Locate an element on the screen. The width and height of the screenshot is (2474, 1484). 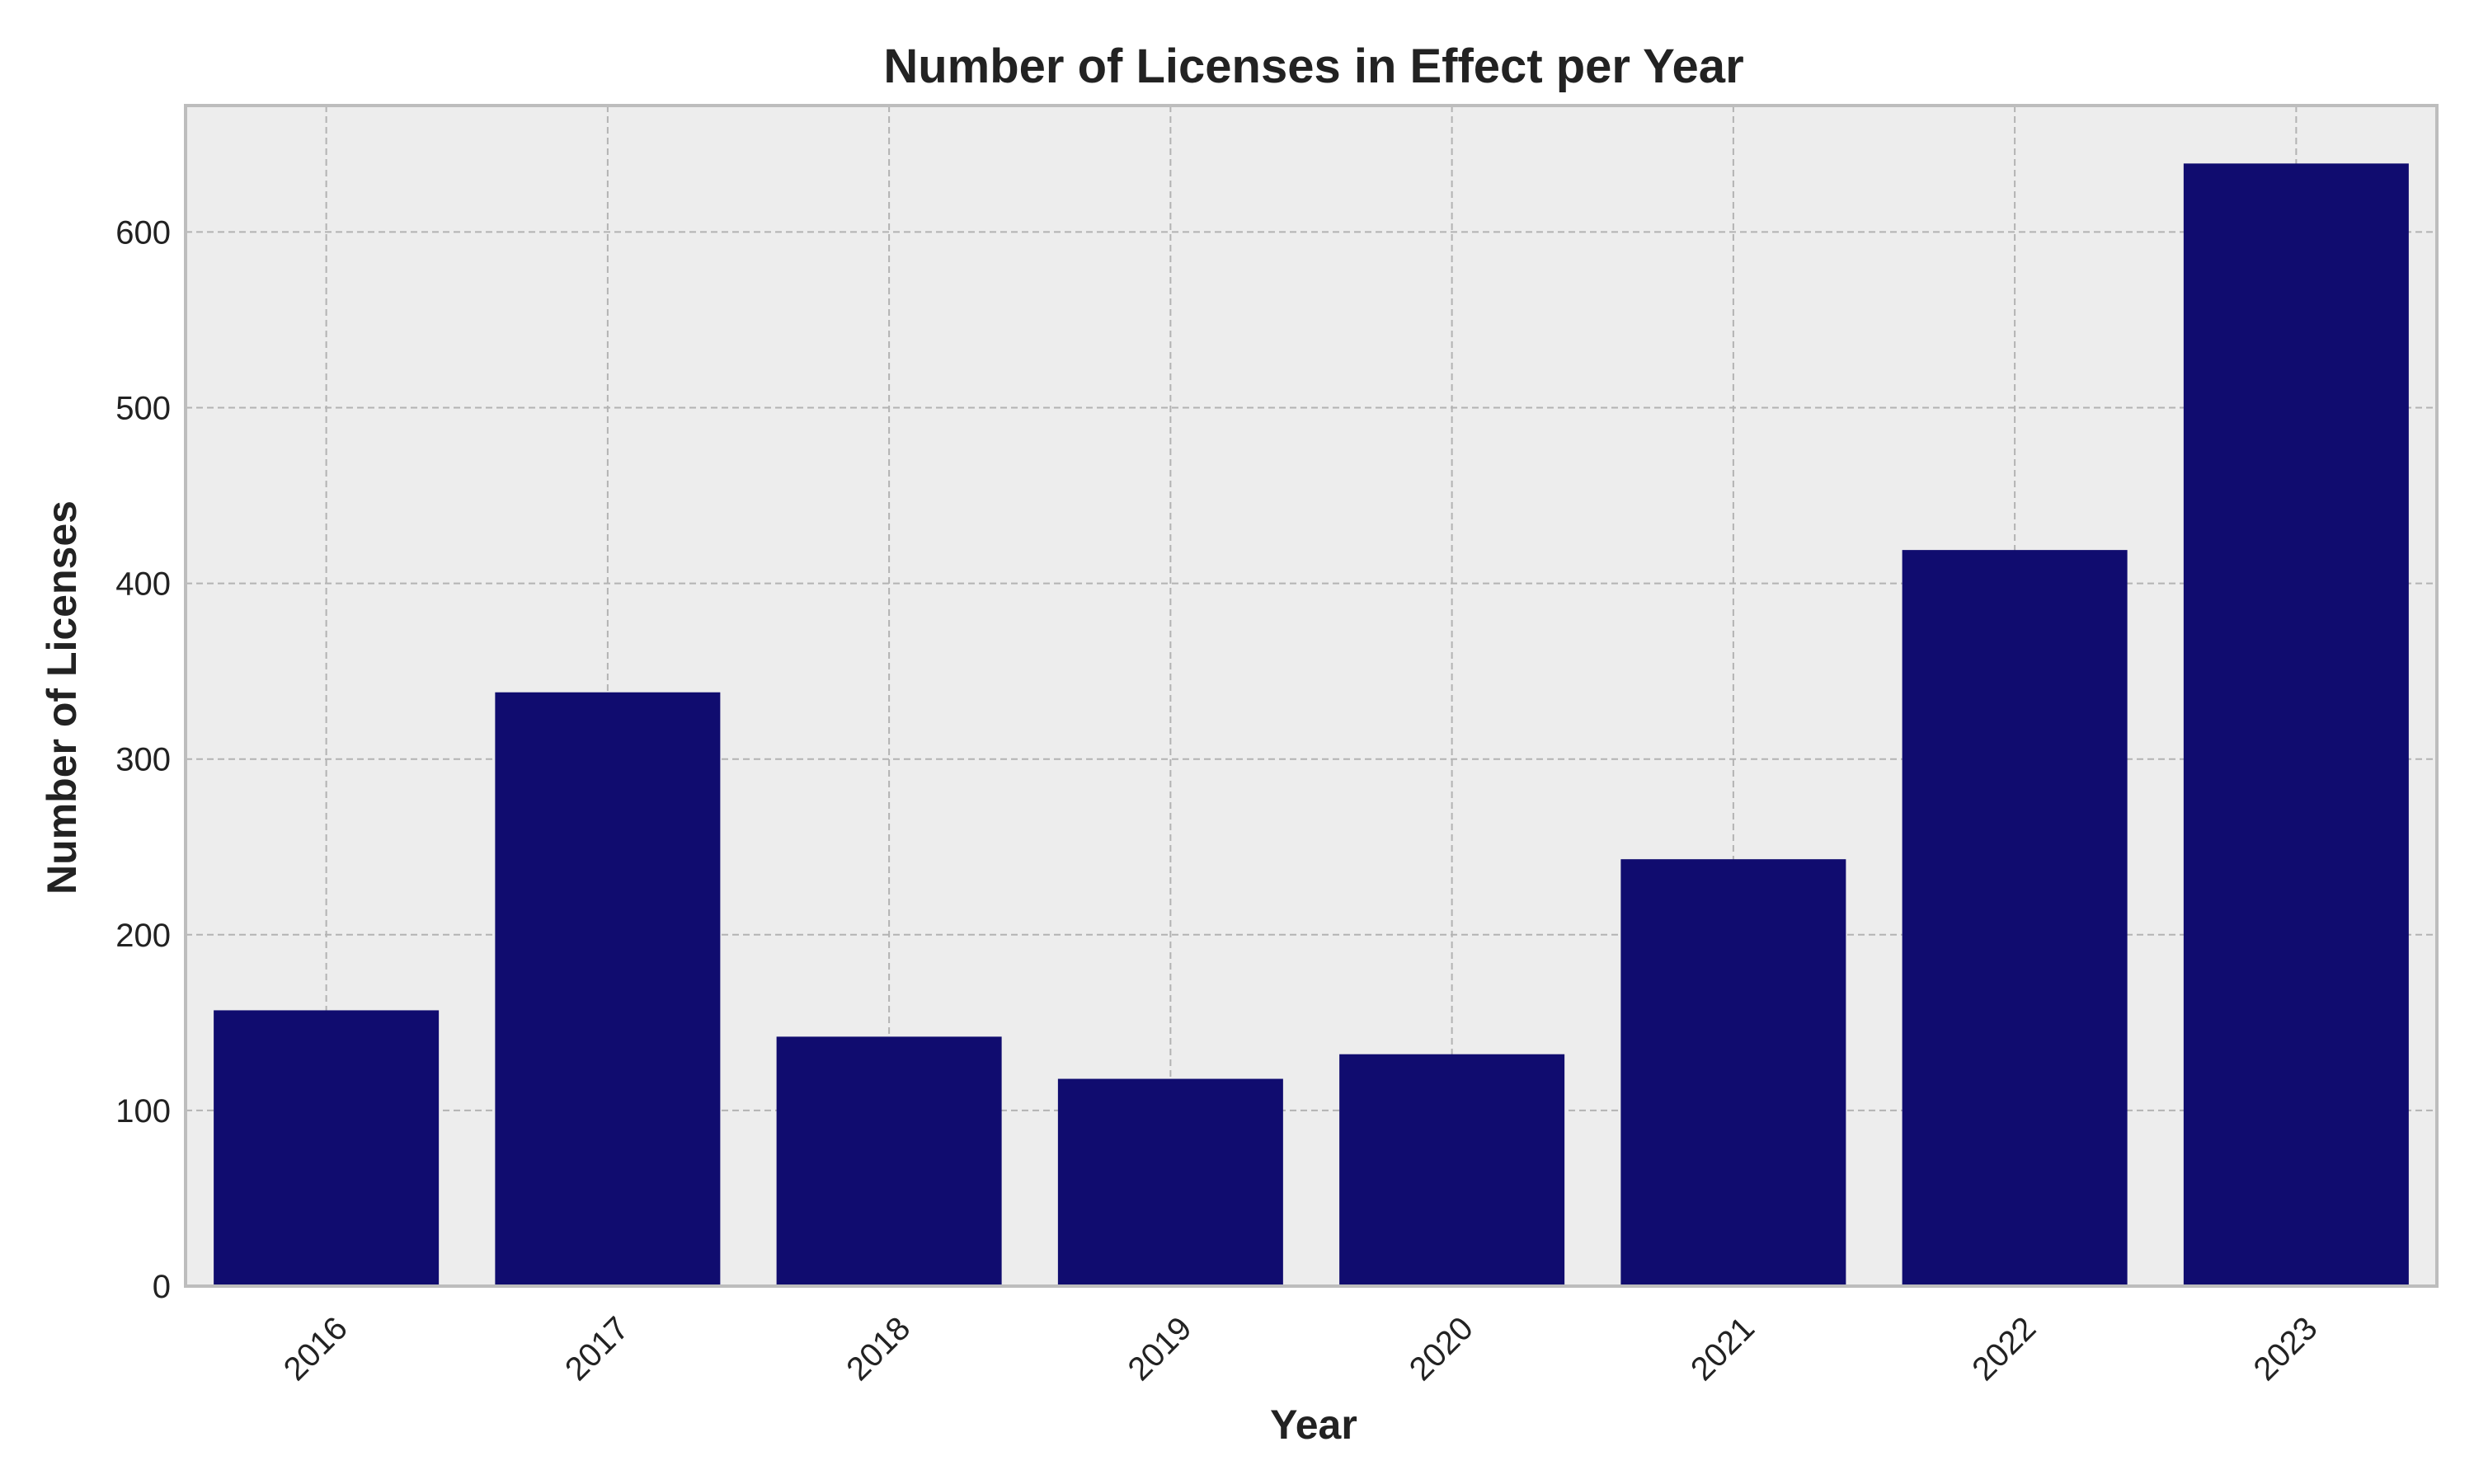
x-tick-label: 2016 is located at coordinates (316, 1349).